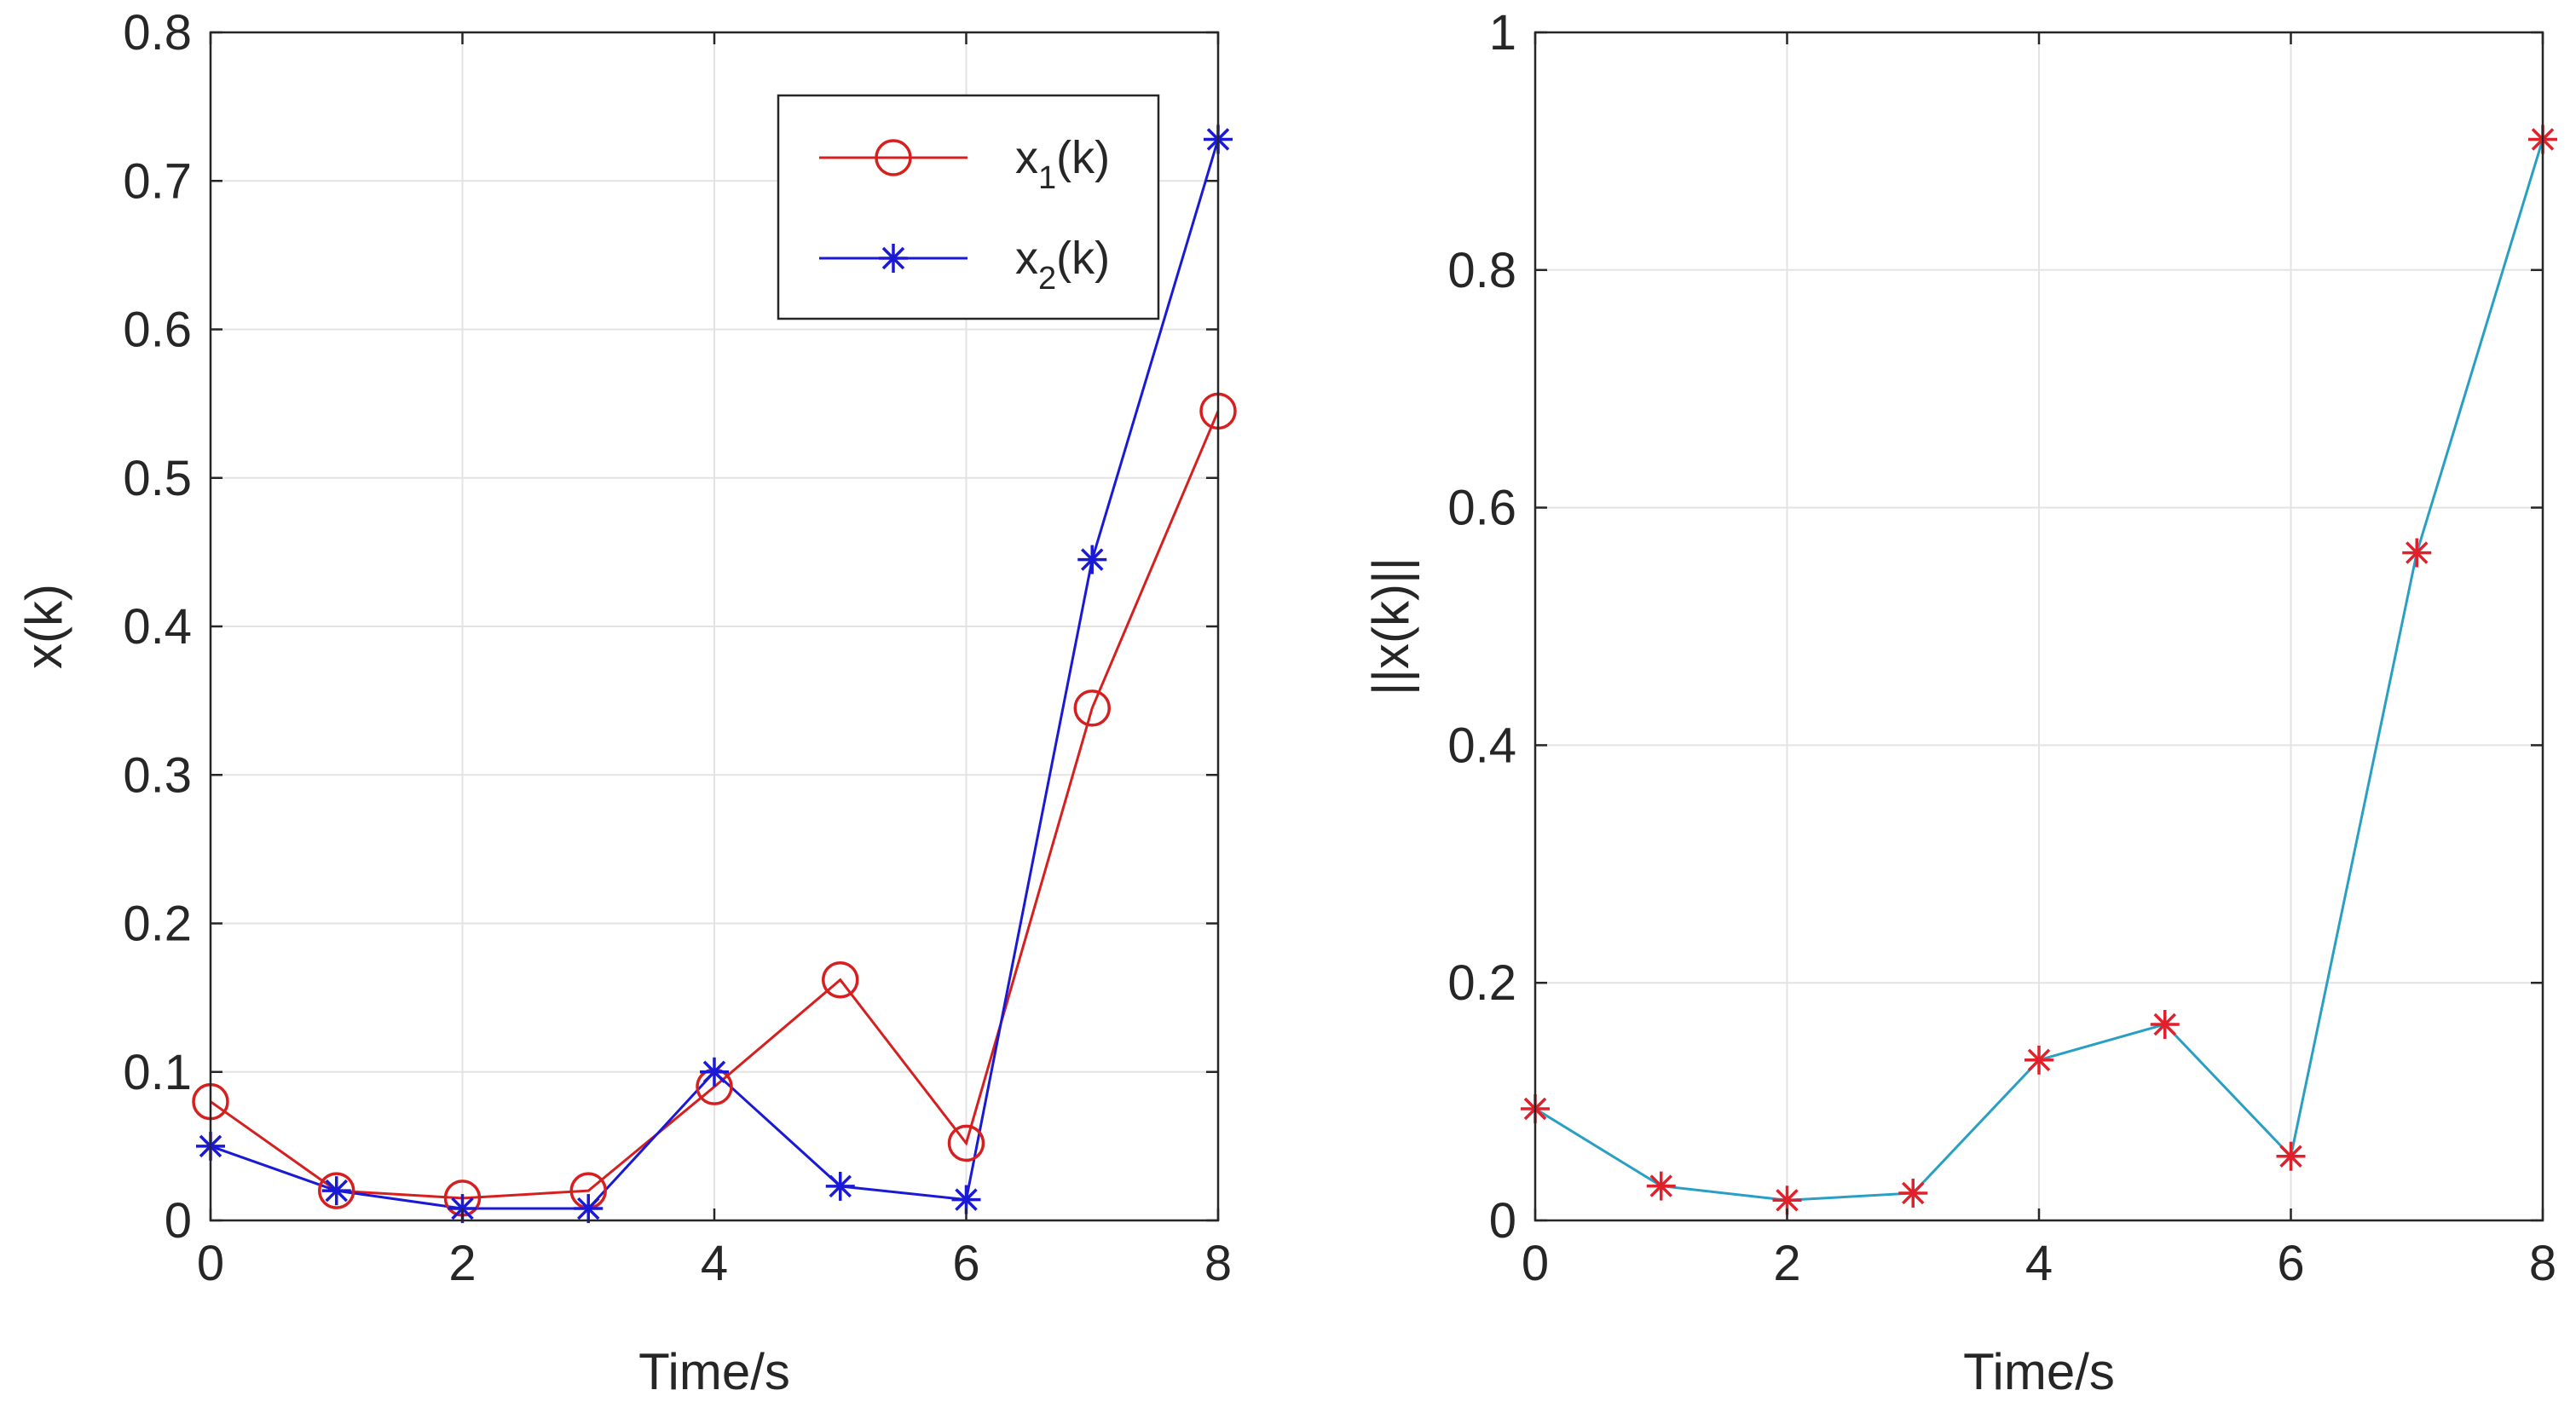 The height and width of the screenshot is (1419, 2576). Describe the element at coordinates (43, 626) in the screenshot. I see `y-axis-label: x(k)` at that location.